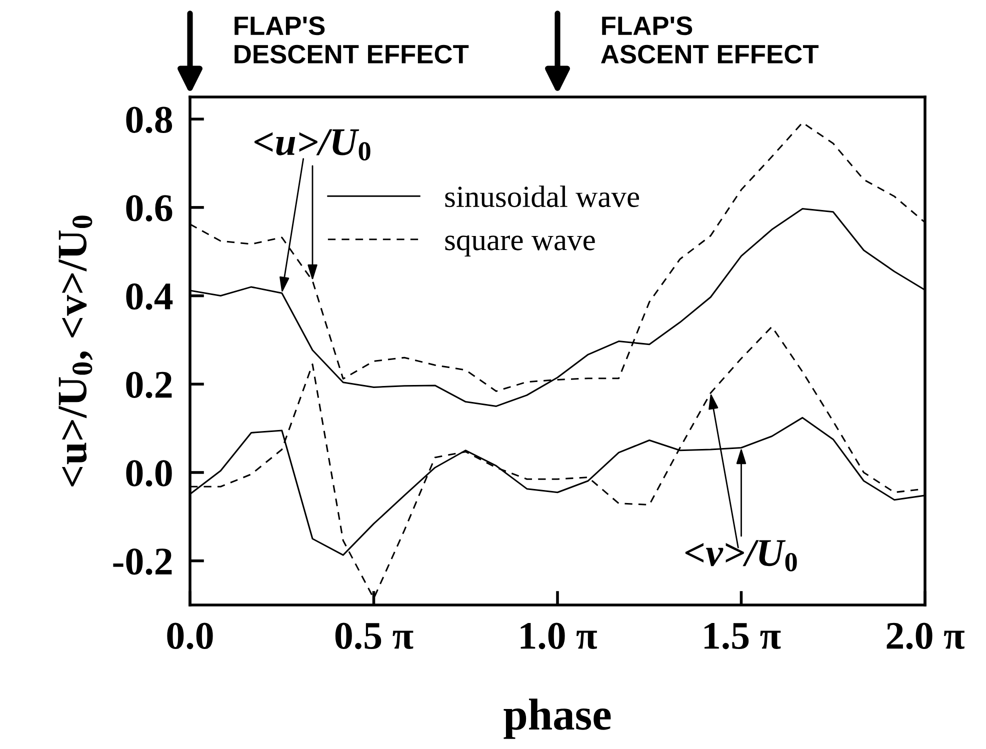 This screenshot has height=749, width=986. I want to click on x-tick-label: 1.0 π, so click(558, 636).